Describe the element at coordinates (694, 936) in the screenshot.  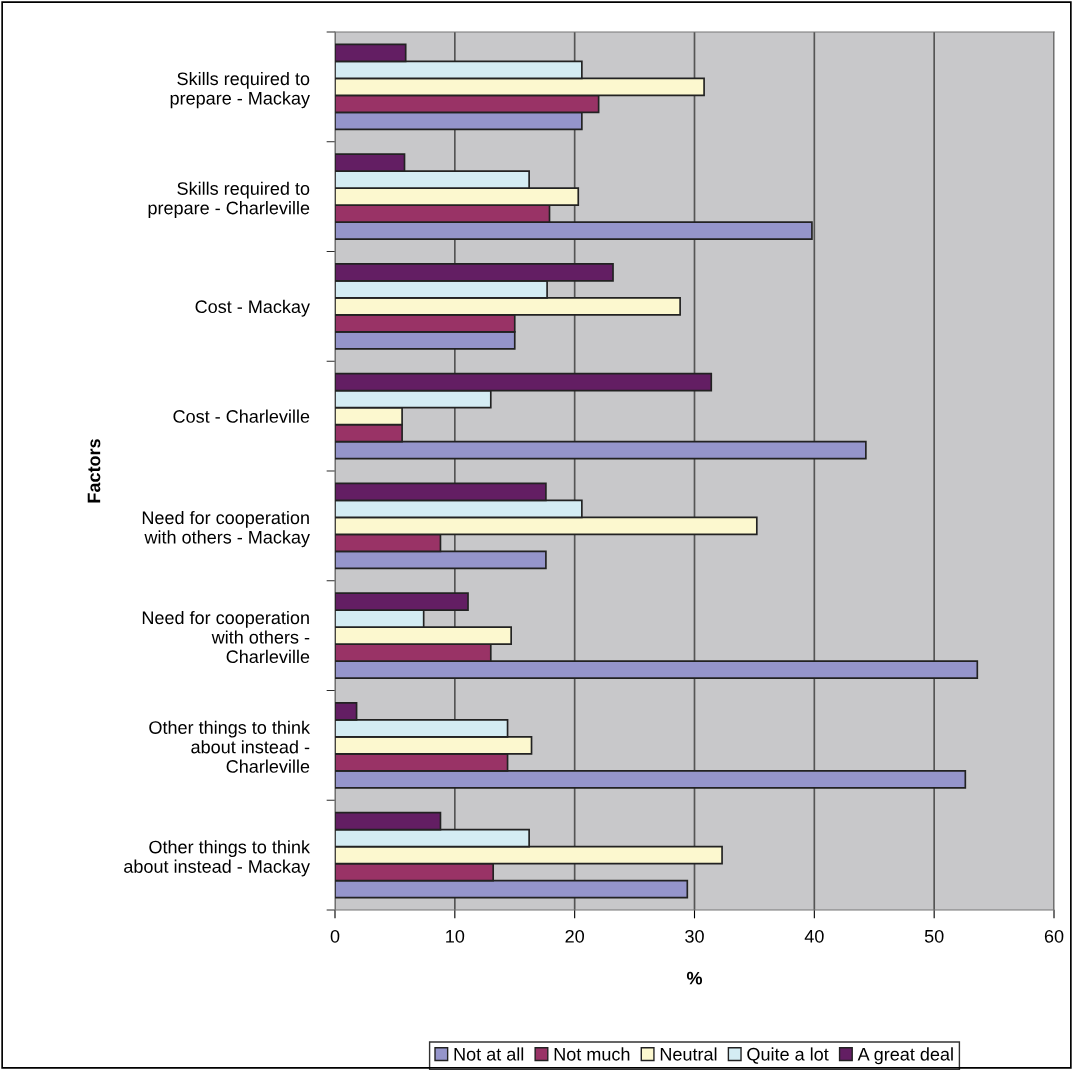
I see `x-tick-label: 30` at that location.